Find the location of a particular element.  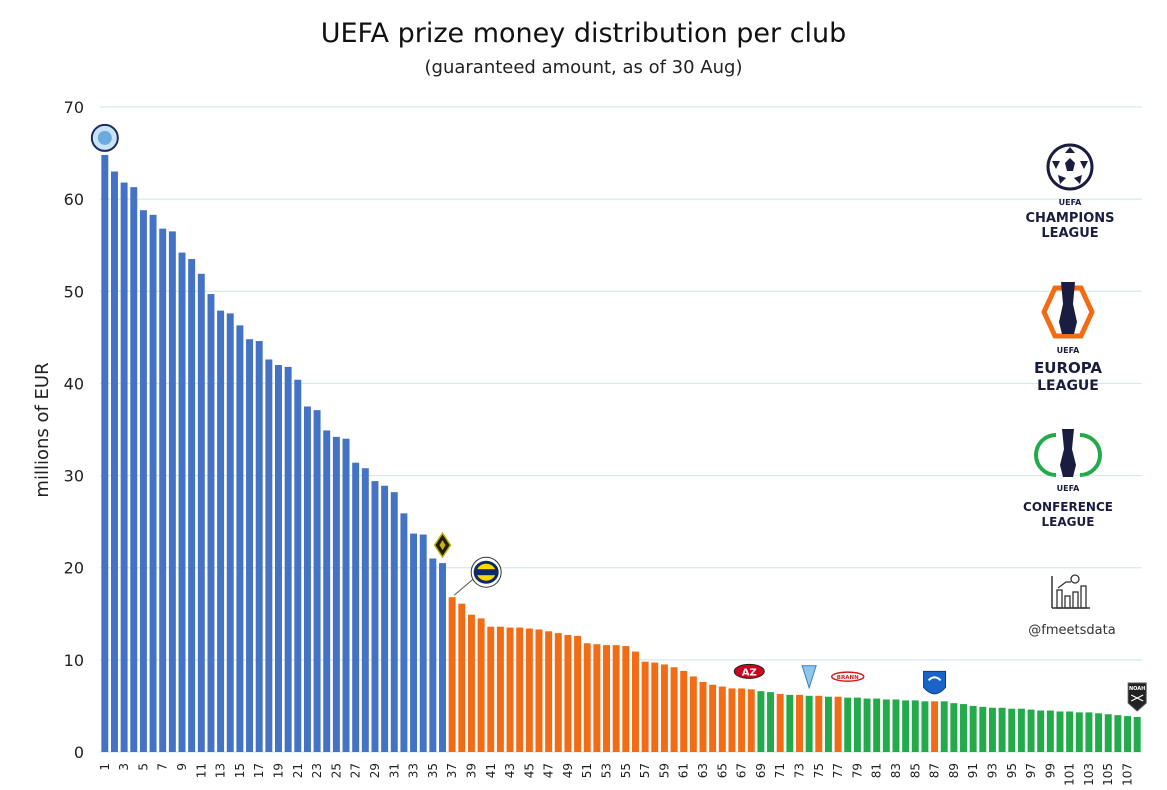

x-tick-label: 107 is located at coordinates (1128, 774).